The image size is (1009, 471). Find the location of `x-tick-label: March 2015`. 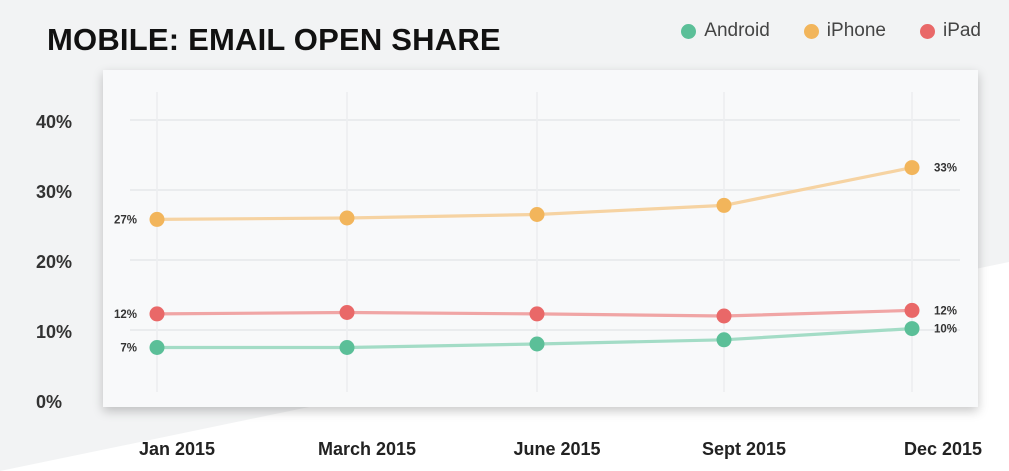

x-tick-label: March 2015 is located at coordinates (367, 449).